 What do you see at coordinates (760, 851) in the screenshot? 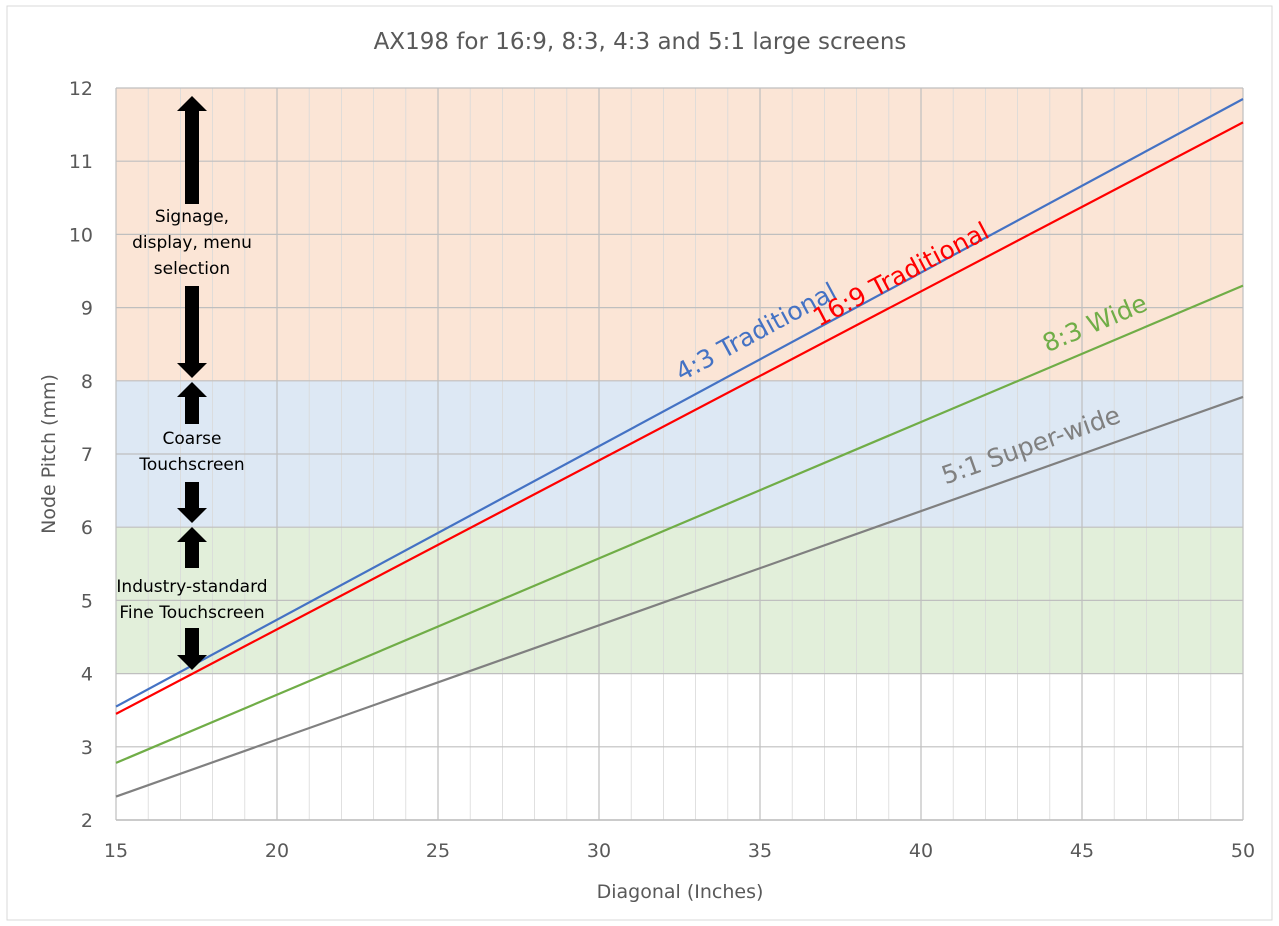
I see `x-tick-label: 35` at bounding box center [760, 851].